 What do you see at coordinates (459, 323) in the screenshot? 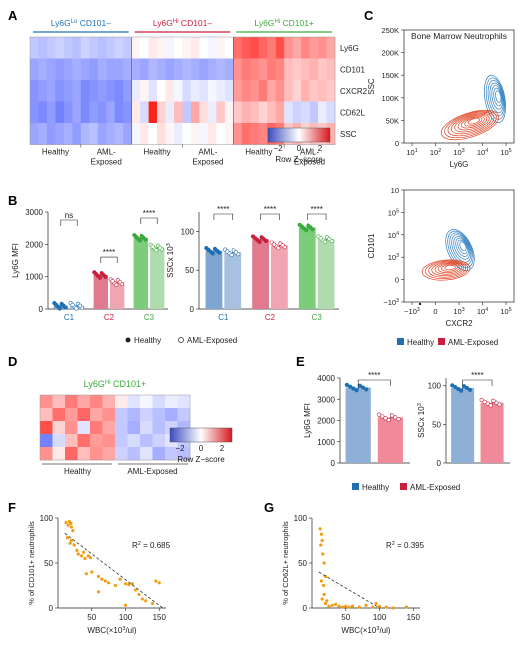
I see `flow-bottom-xlabel: CXCR2` at bounding box center [459, 323].